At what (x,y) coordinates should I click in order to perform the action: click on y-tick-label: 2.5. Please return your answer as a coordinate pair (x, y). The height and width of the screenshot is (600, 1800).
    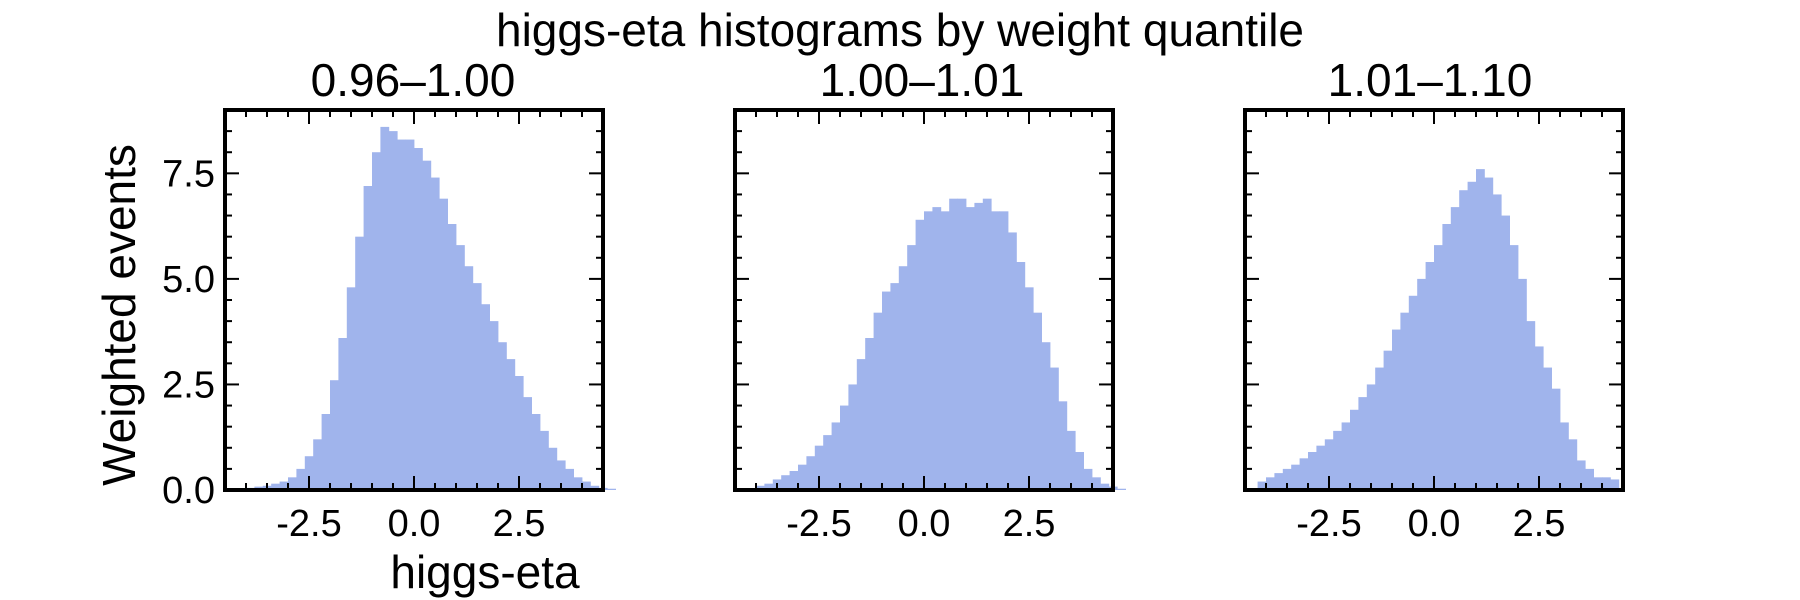
    Looking at the image, I should click on (188, 385).